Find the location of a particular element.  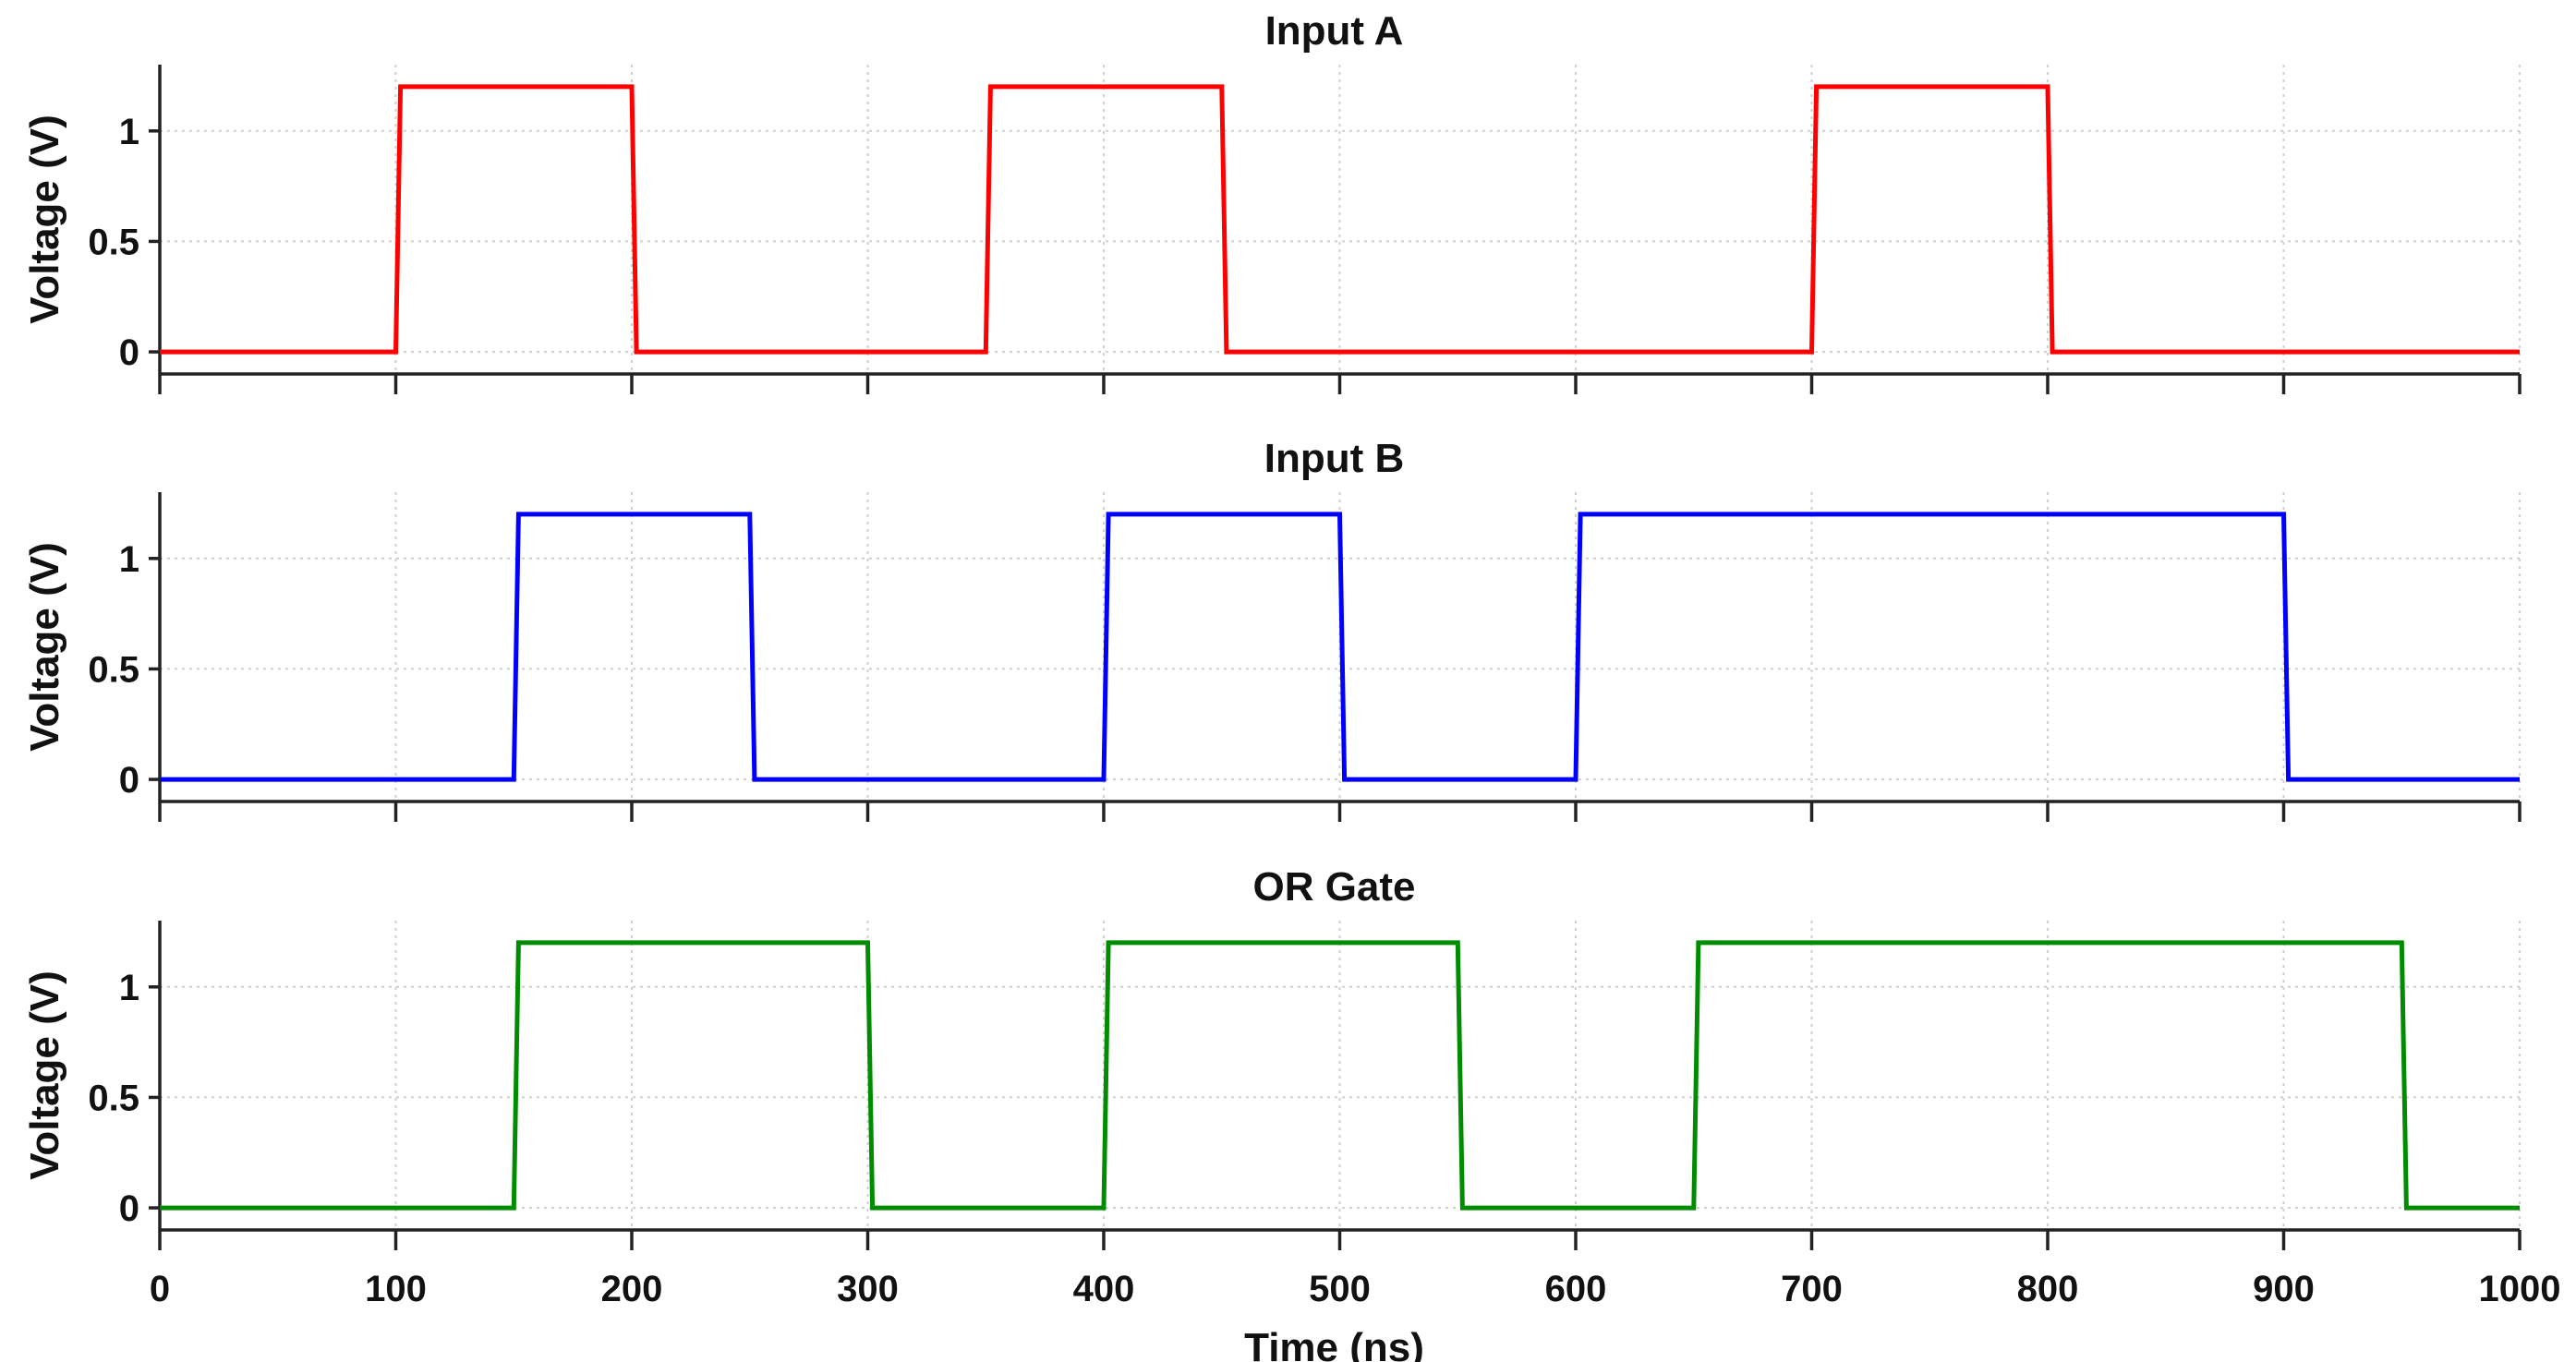

subplot-title: Input B is located at coordinates (1334, 458).